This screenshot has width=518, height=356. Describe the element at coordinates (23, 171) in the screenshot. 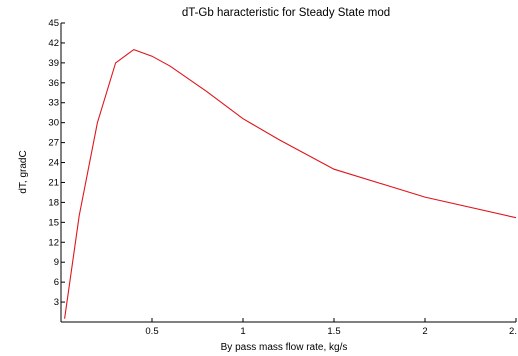

I see `y-axis-label: dT, gradC` at that location.